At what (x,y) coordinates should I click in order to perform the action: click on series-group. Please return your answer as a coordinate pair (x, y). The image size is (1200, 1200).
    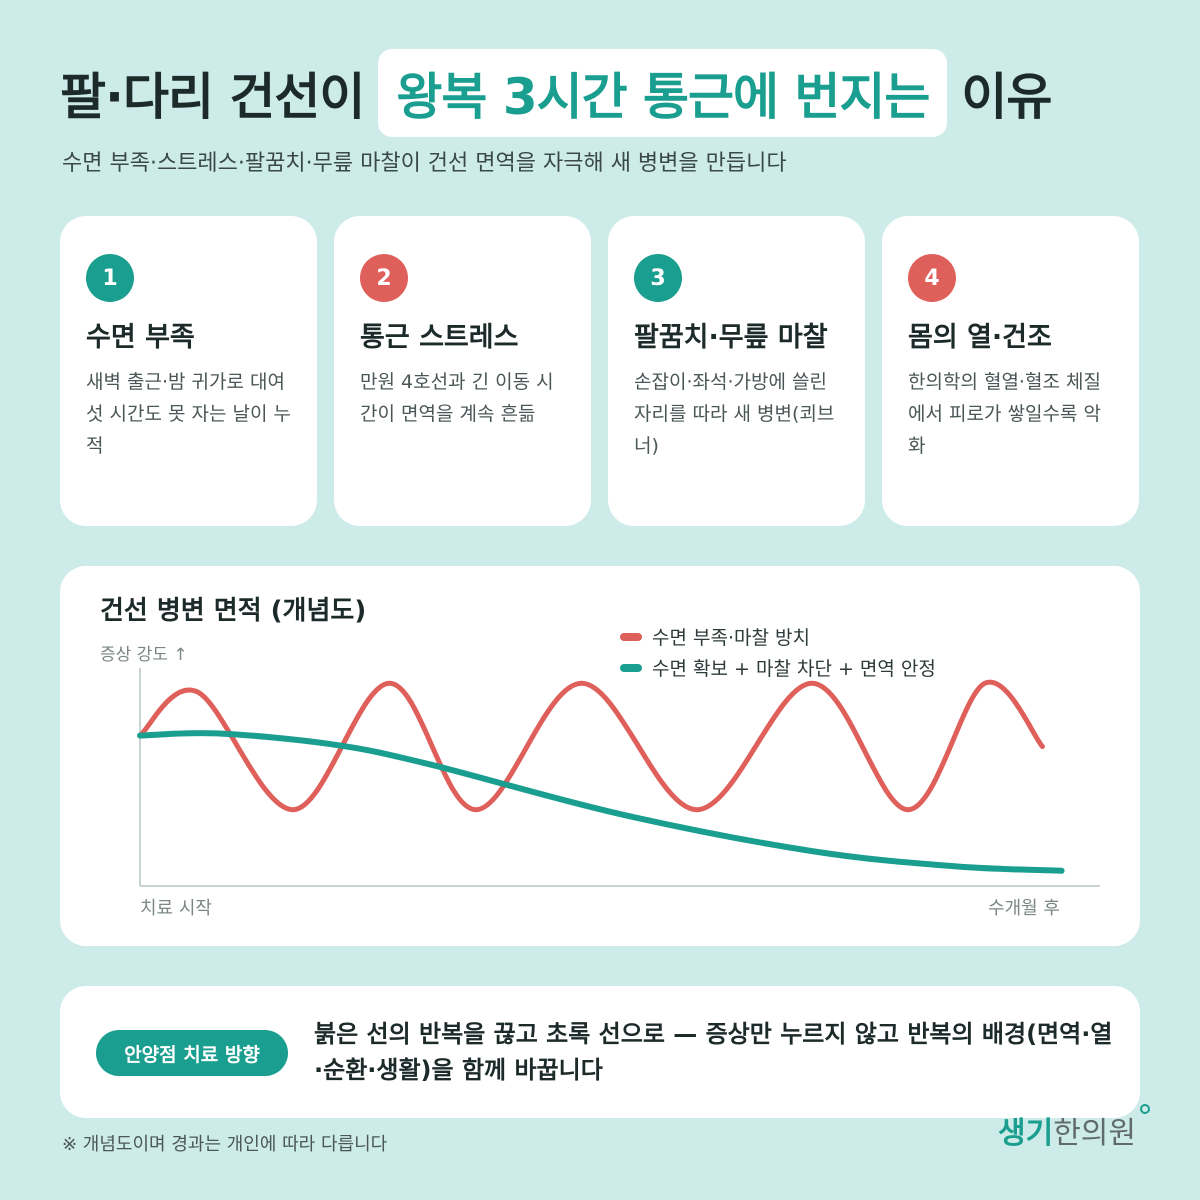
    Looking at the image, I should click on (601, 776).